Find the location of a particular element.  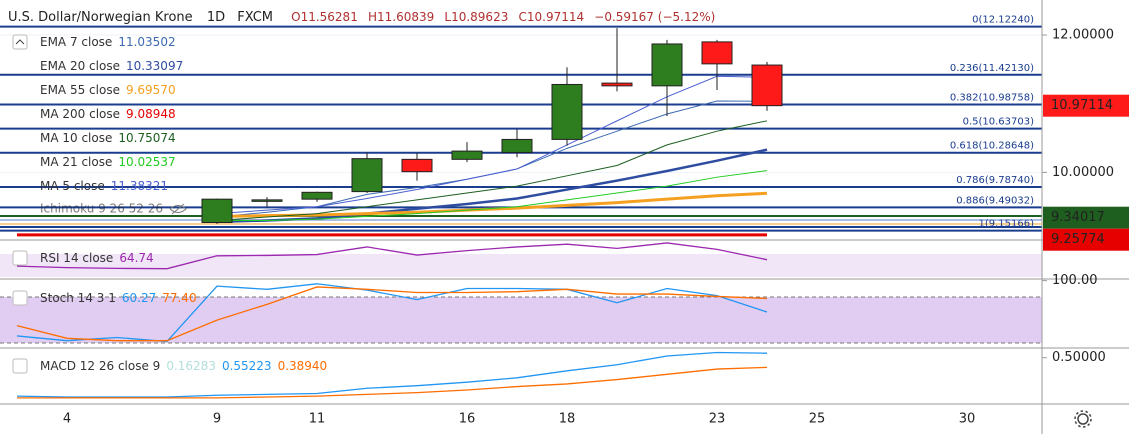

pane-legend: MACD 12 26 close 9 0.16283 0.55223 0.38940 is located at coordinates (183, 366).